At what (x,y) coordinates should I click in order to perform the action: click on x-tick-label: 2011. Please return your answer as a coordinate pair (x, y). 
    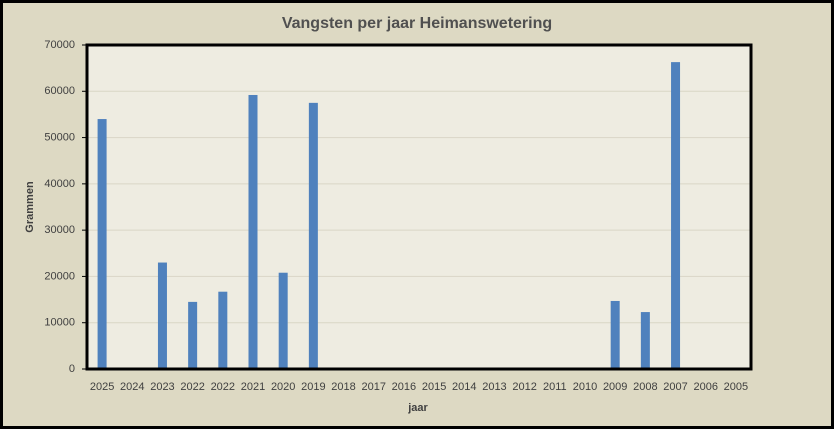
    Looking at the image, I should click on (555, 387).